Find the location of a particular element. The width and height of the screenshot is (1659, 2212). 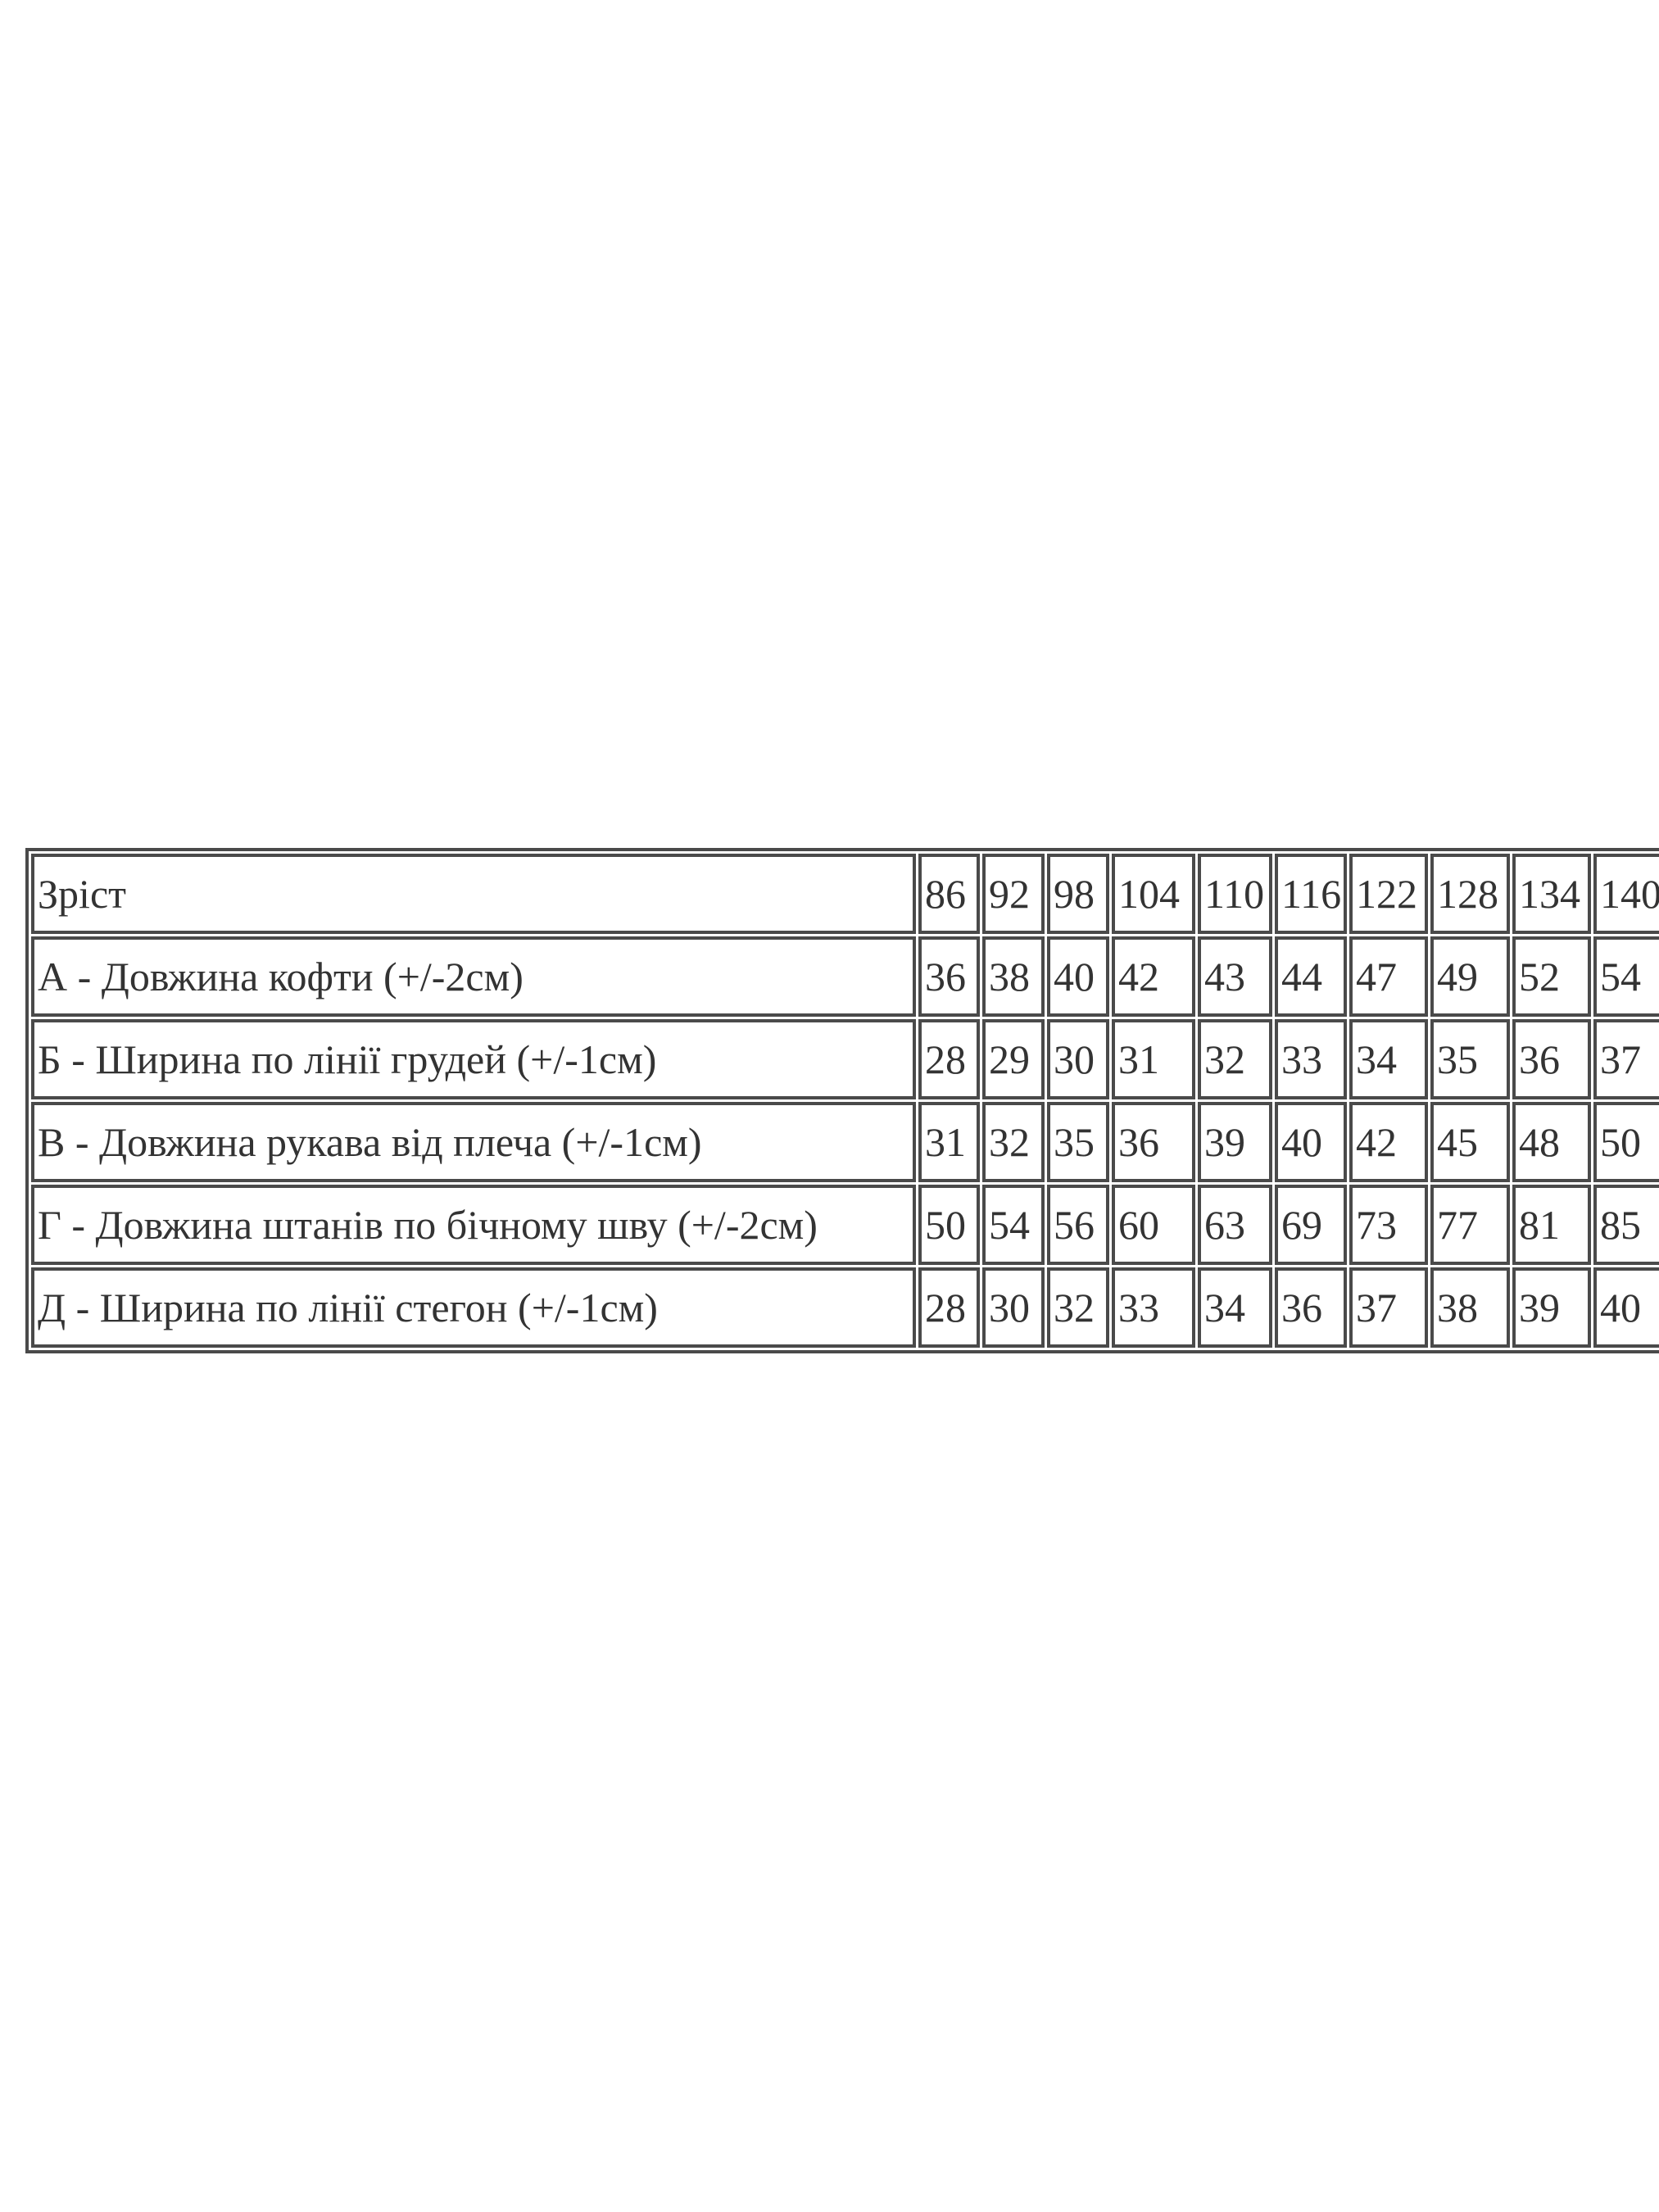

row-label: Д - Ширина по лінії стегон (+/-1см) is located at coordinates (473, 1307).